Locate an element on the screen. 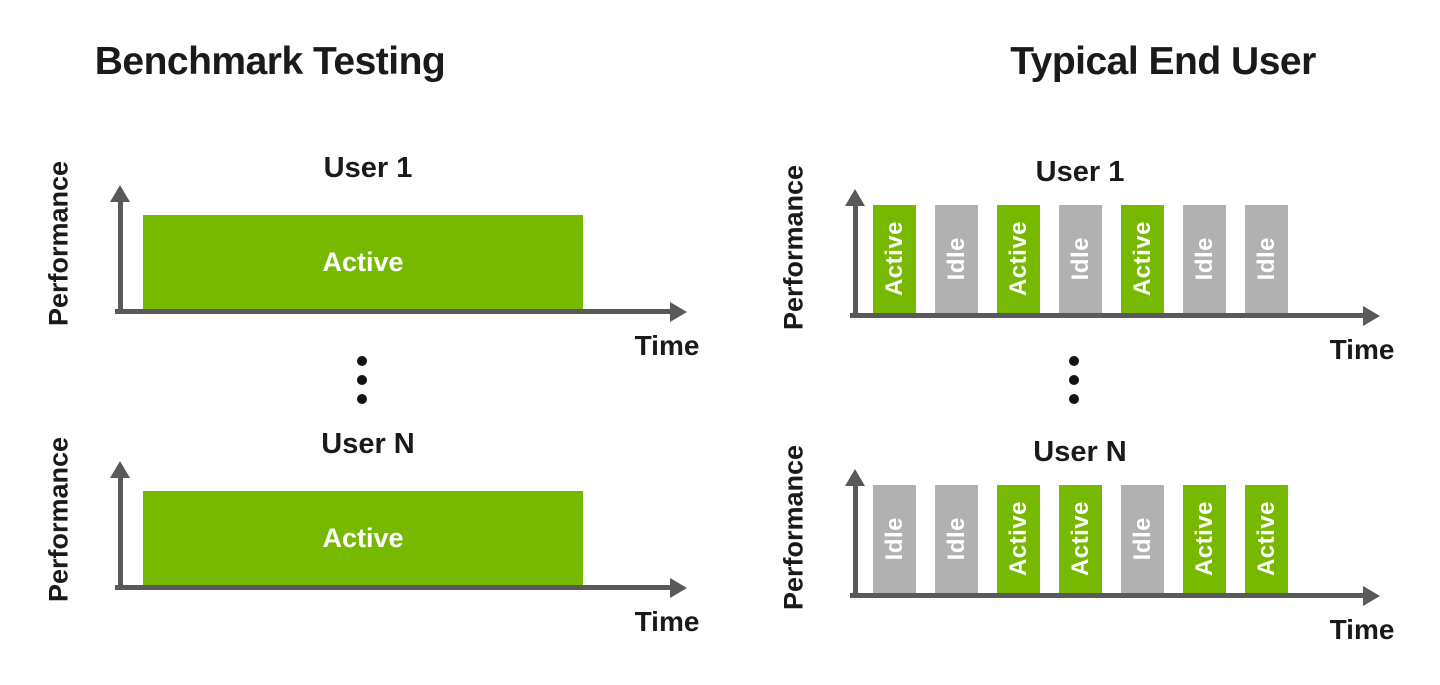 The height and width of the screenshot is (685, 1440). bar-zone: Active Idle Active Idle Active Idle Idle is located at coordinates (1080, 259).